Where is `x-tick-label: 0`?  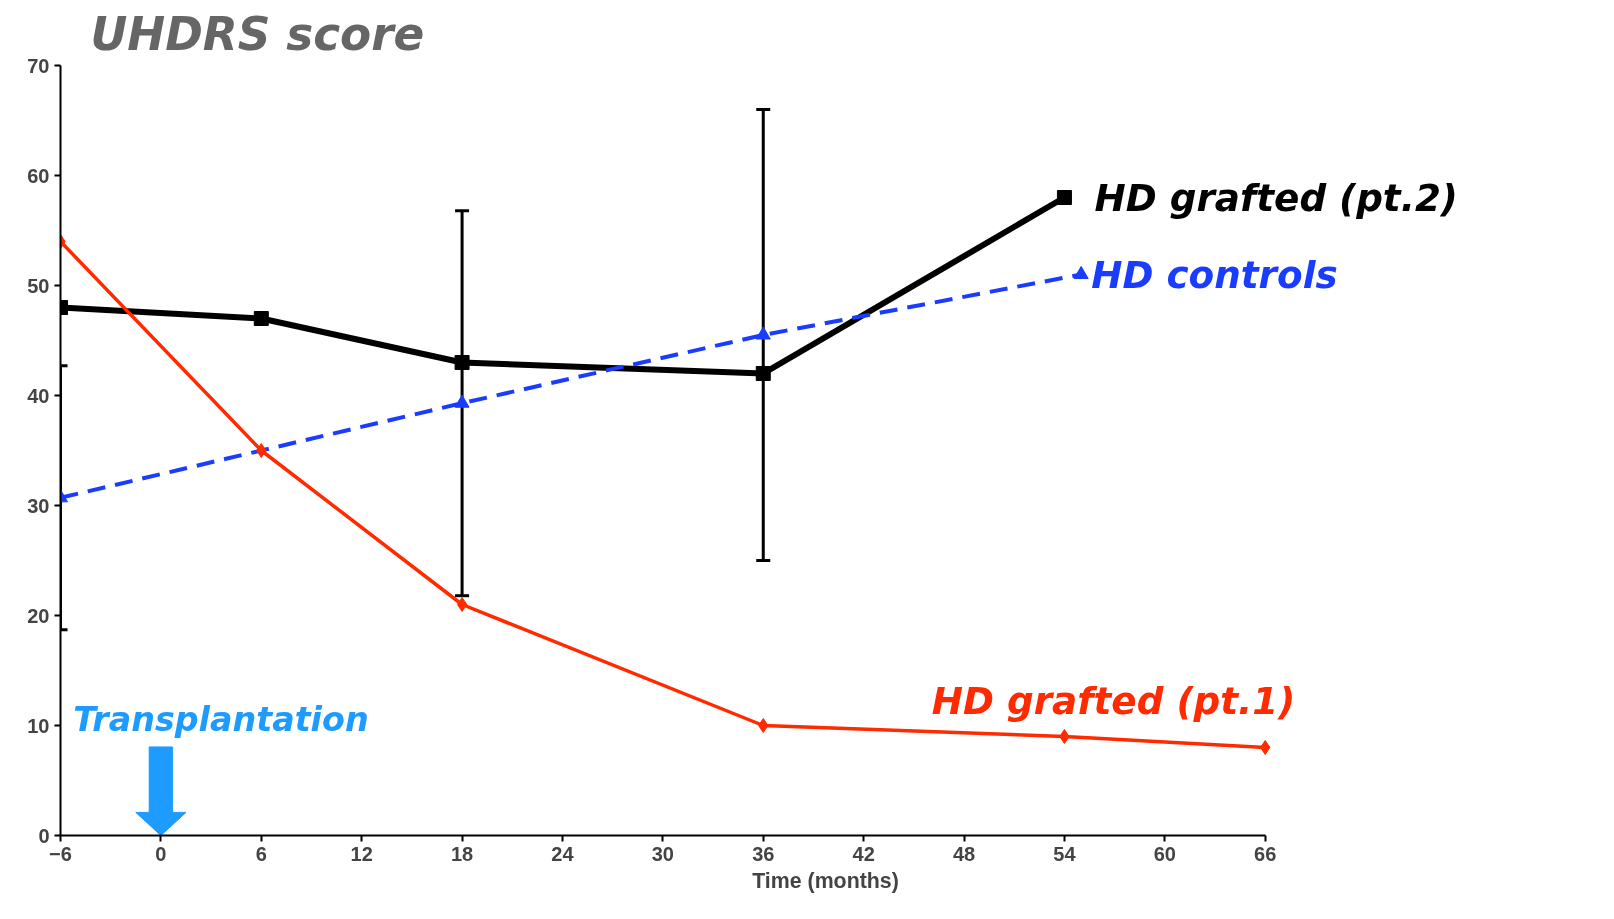 x-tick-label: 0 is located at coordinates (161, 853).